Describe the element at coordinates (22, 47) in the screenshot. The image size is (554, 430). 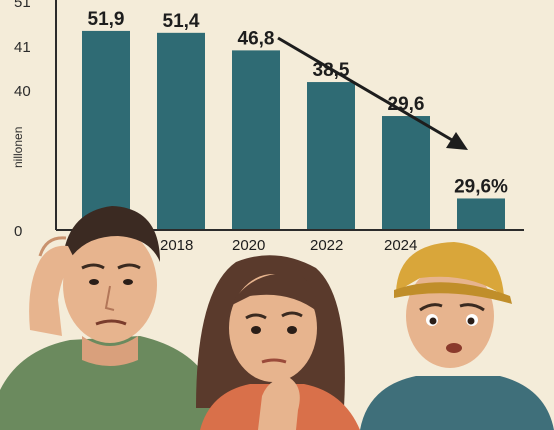
I see `y-tick-label: 41` at that location.